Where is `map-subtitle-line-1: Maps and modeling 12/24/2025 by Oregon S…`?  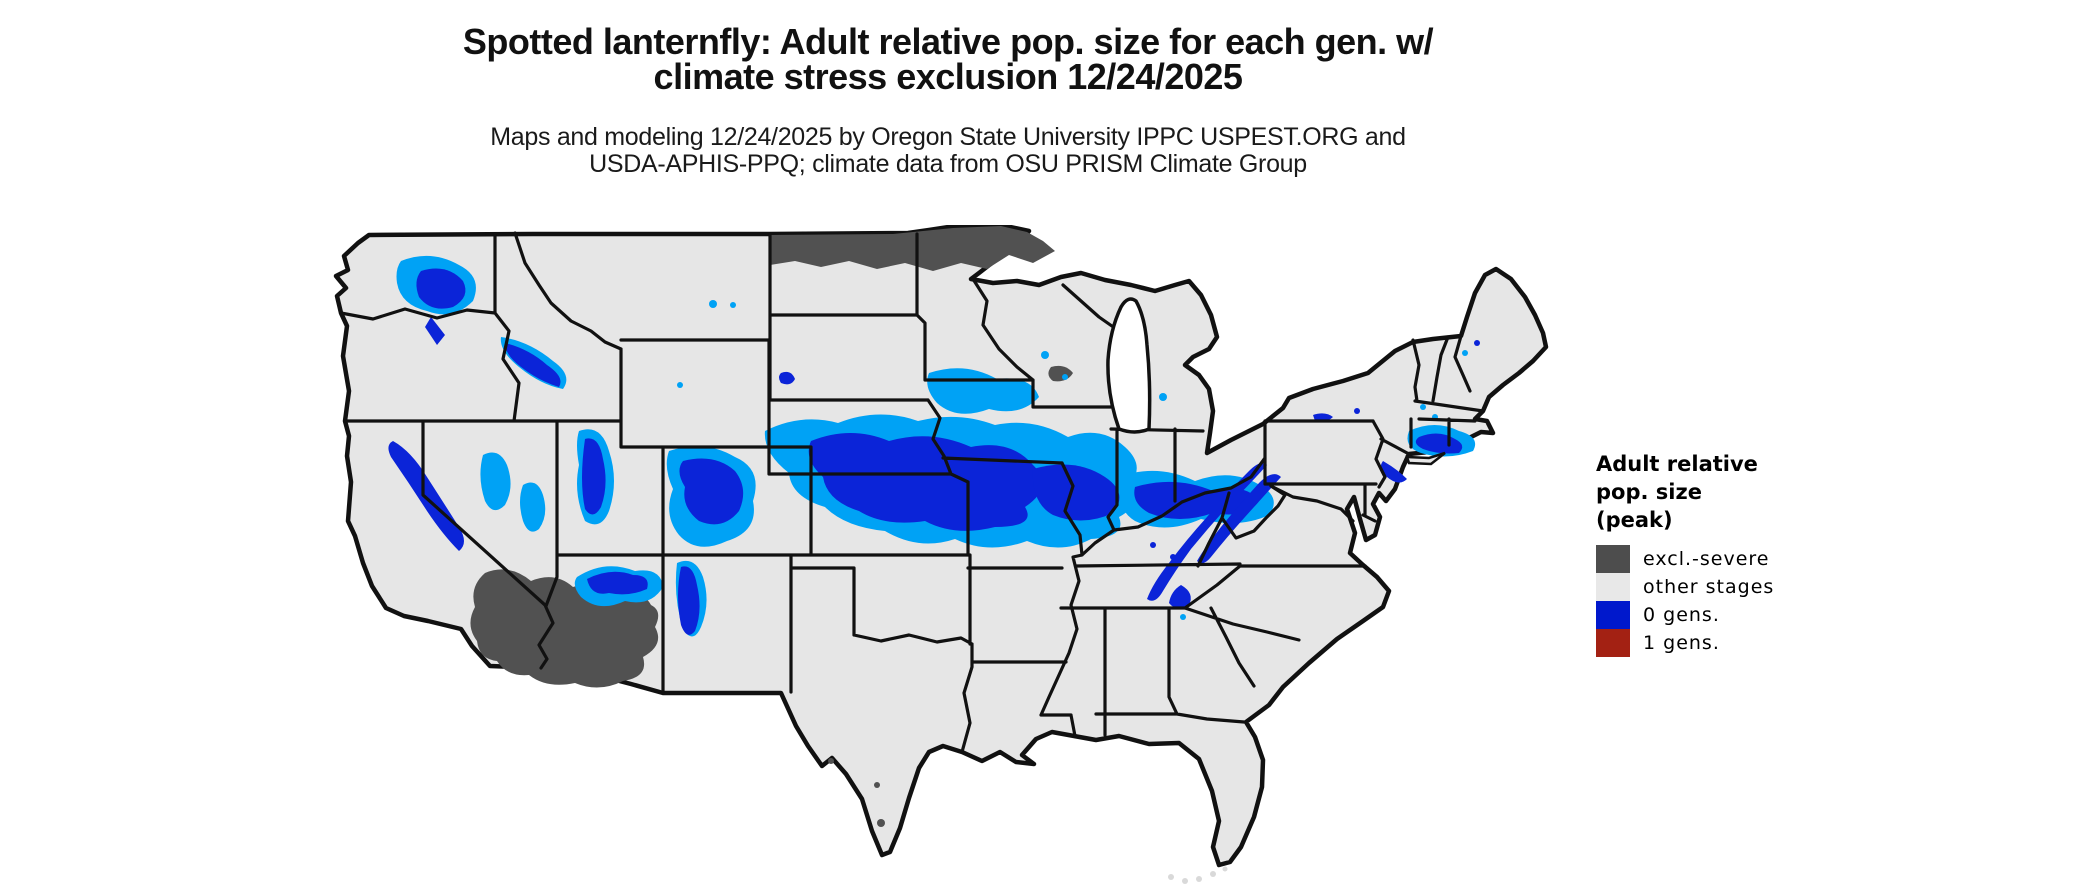
map-subtitle-line-1: Maps and modeling 12/24/2025 by Oregon S… is located at coordinates (948, 137).